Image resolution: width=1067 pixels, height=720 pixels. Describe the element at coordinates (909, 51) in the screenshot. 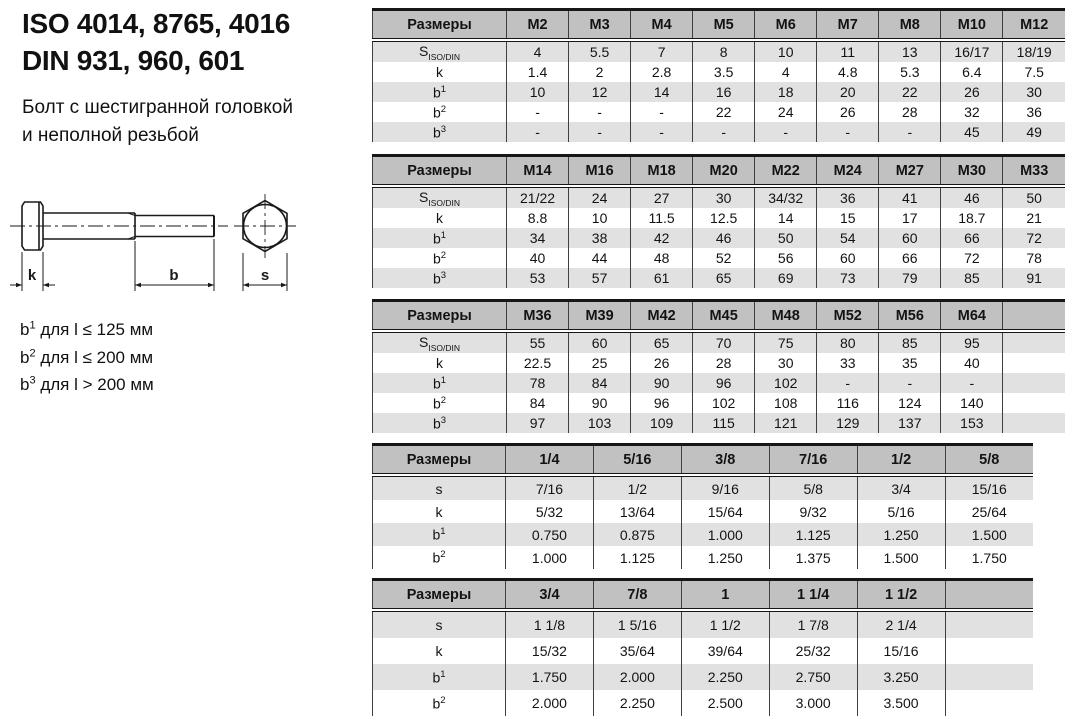

I see `value-cell: 13` at that location.